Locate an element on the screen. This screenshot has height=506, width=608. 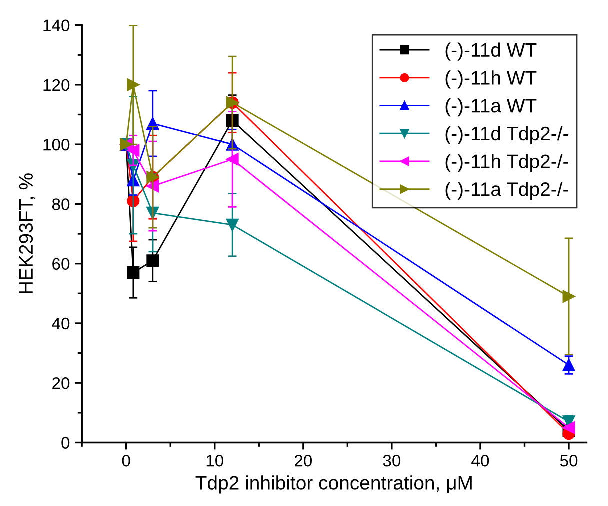
y-tick-label: 60 is located at coordinates (61, 264).